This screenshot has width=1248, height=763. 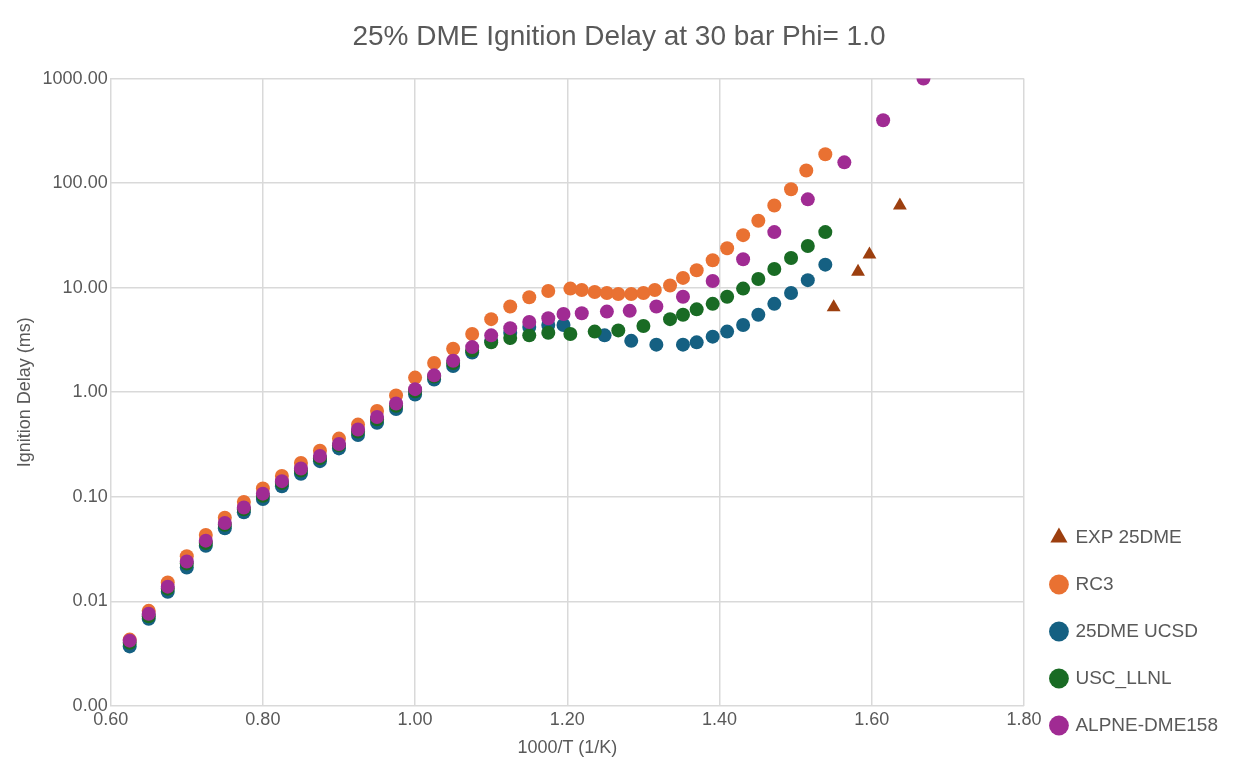 What do you see at coordinates (619, 35) in the screenshot?
I see `chart-title: 25% DME Ignition Delay at 30 bar Phi= 1.0` at bounding box center [619, 35].